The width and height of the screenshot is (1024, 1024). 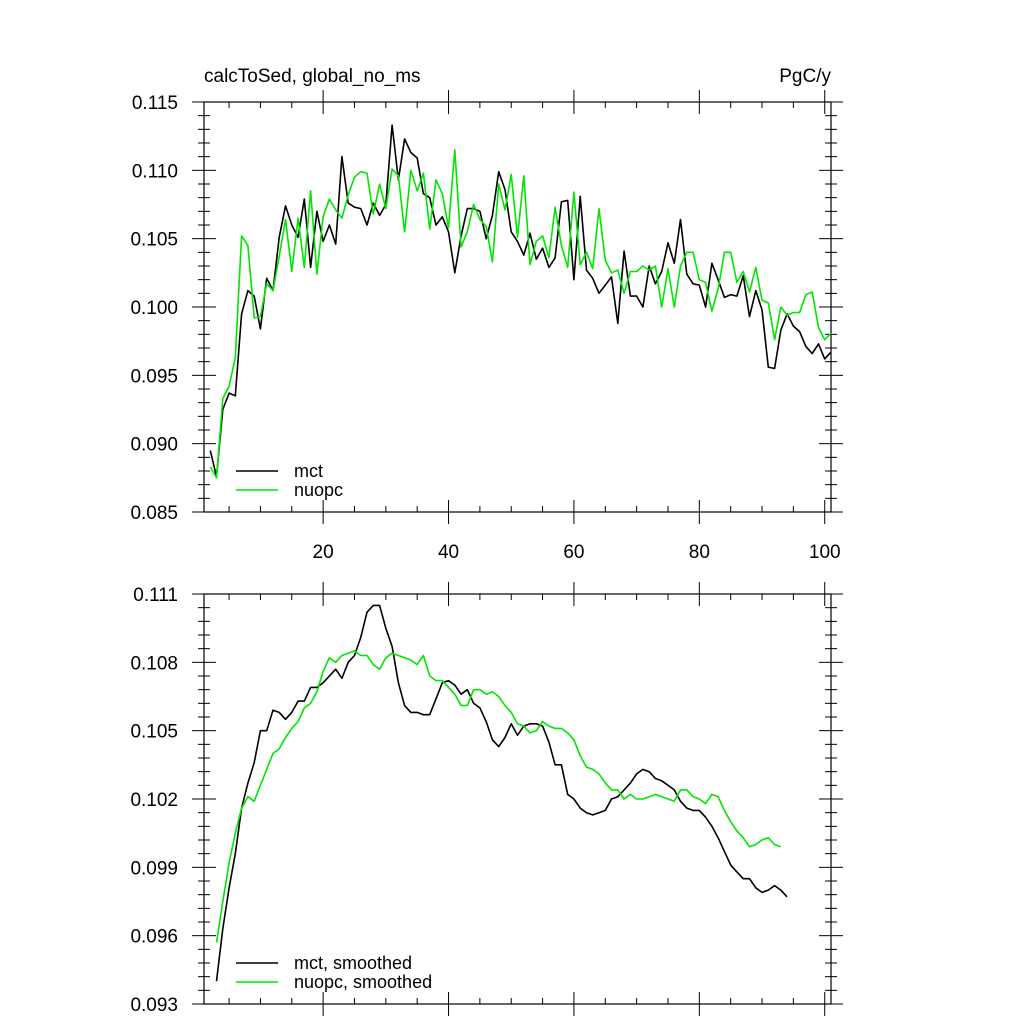 What do you see at coordinates (154, 445) in the screenshot?
I see `y-tick-label: 0.090` at bounding box center [154, 445].